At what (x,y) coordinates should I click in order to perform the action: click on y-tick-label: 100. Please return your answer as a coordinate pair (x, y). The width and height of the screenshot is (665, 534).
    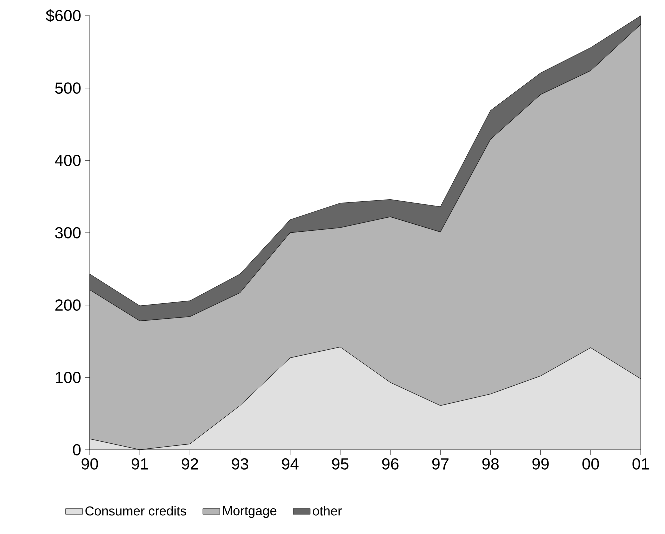
    Looking at the image, I should click on (68, 378).